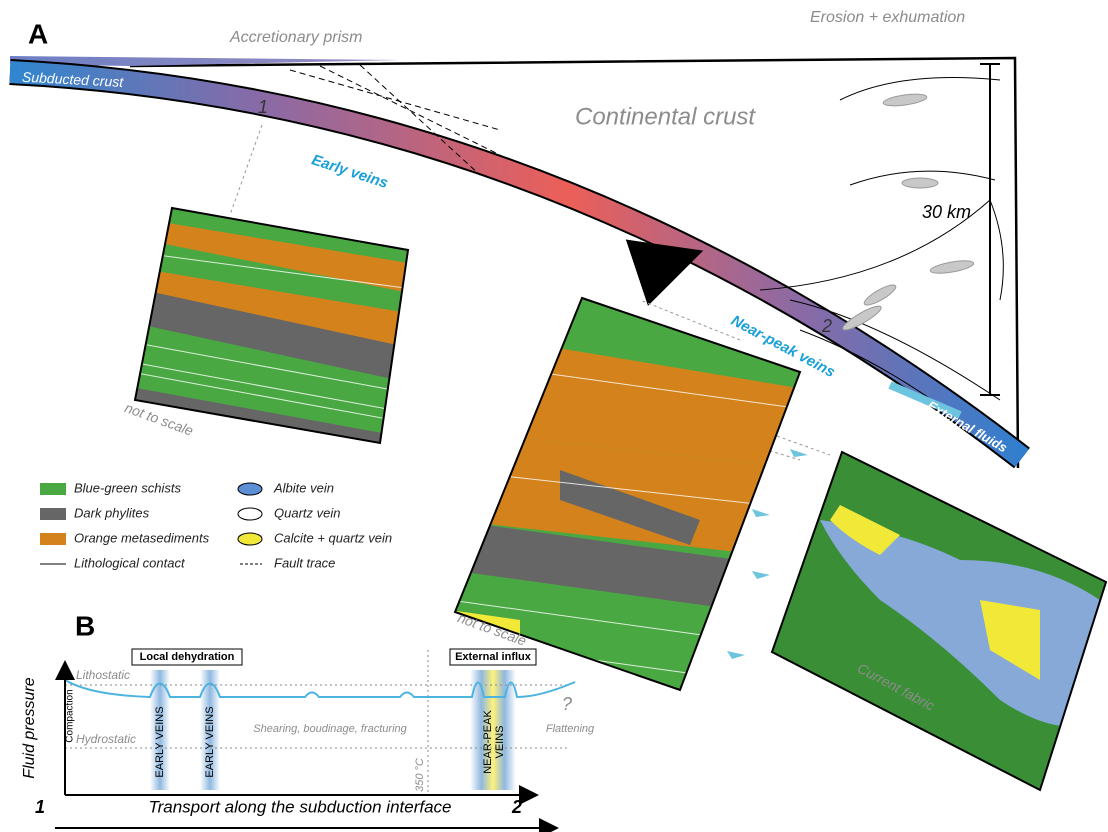 The image size is (1108, 832). What do you see at coordinates (946, 212) in the screenshot?
I see `scale-label: 30 km` at bounding box center [946, 212].